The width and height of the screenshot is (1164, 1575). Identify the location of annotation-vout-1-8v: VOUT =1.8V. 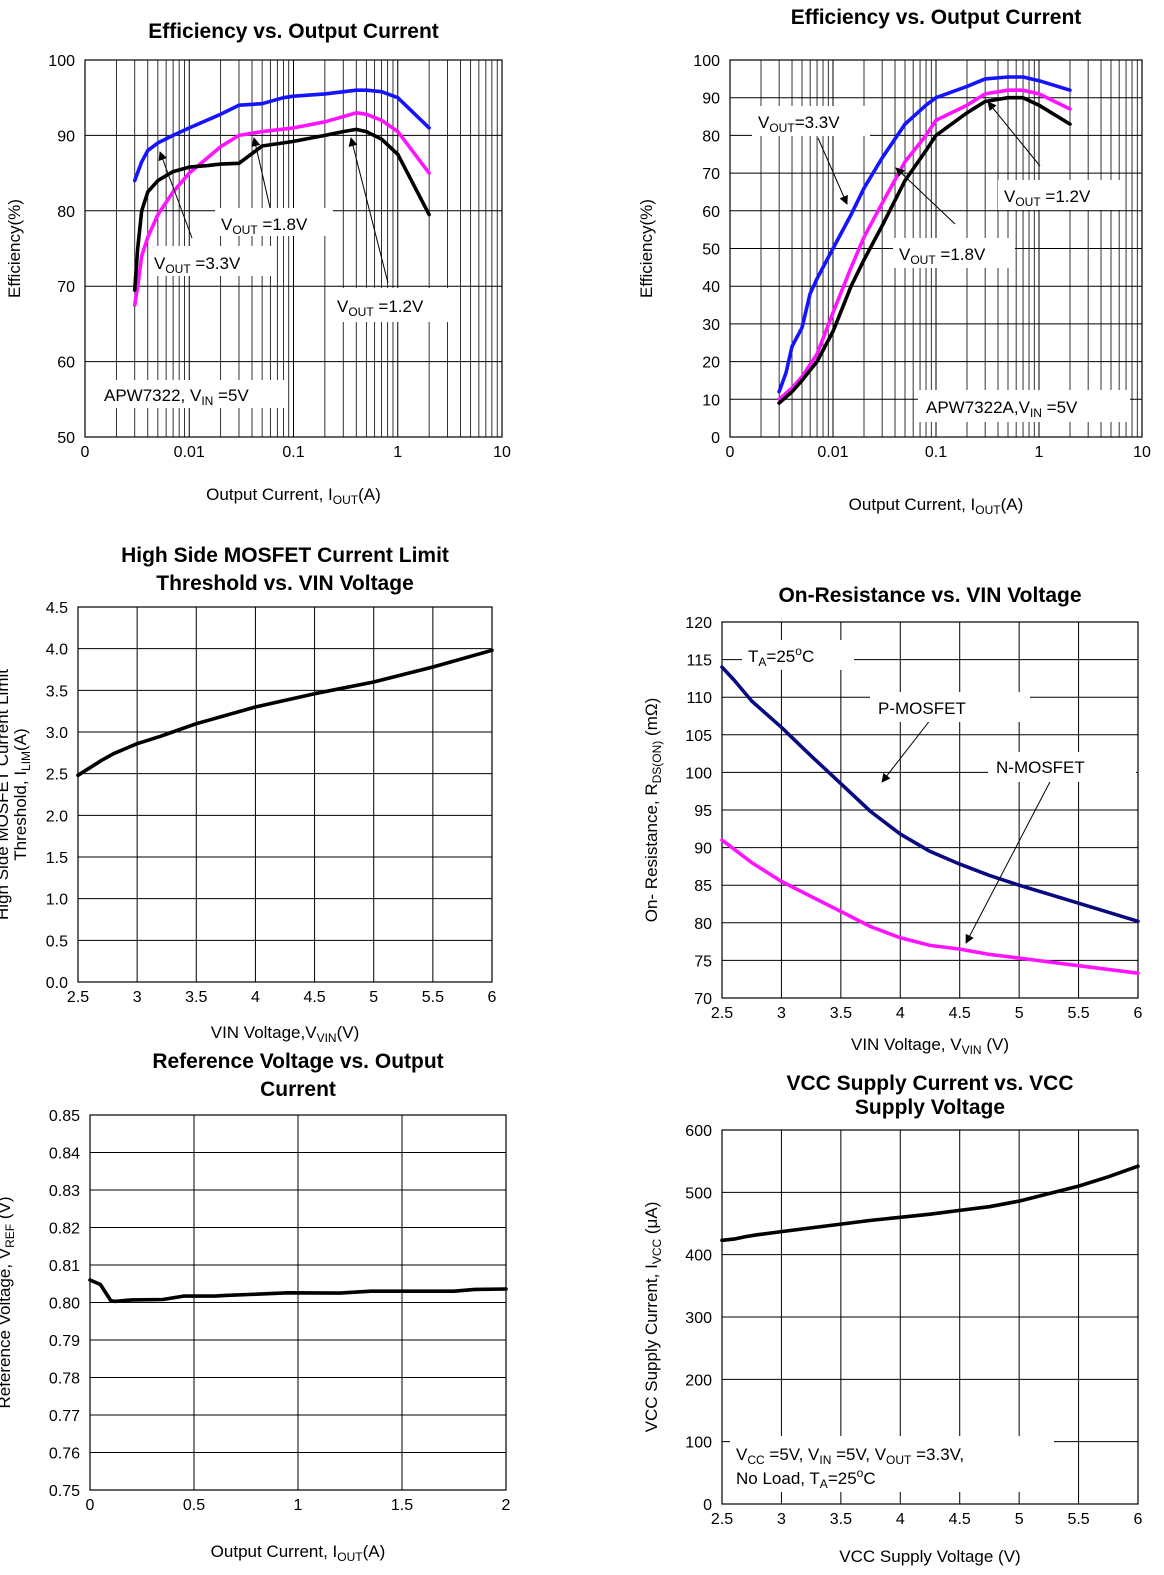
(942, 256).